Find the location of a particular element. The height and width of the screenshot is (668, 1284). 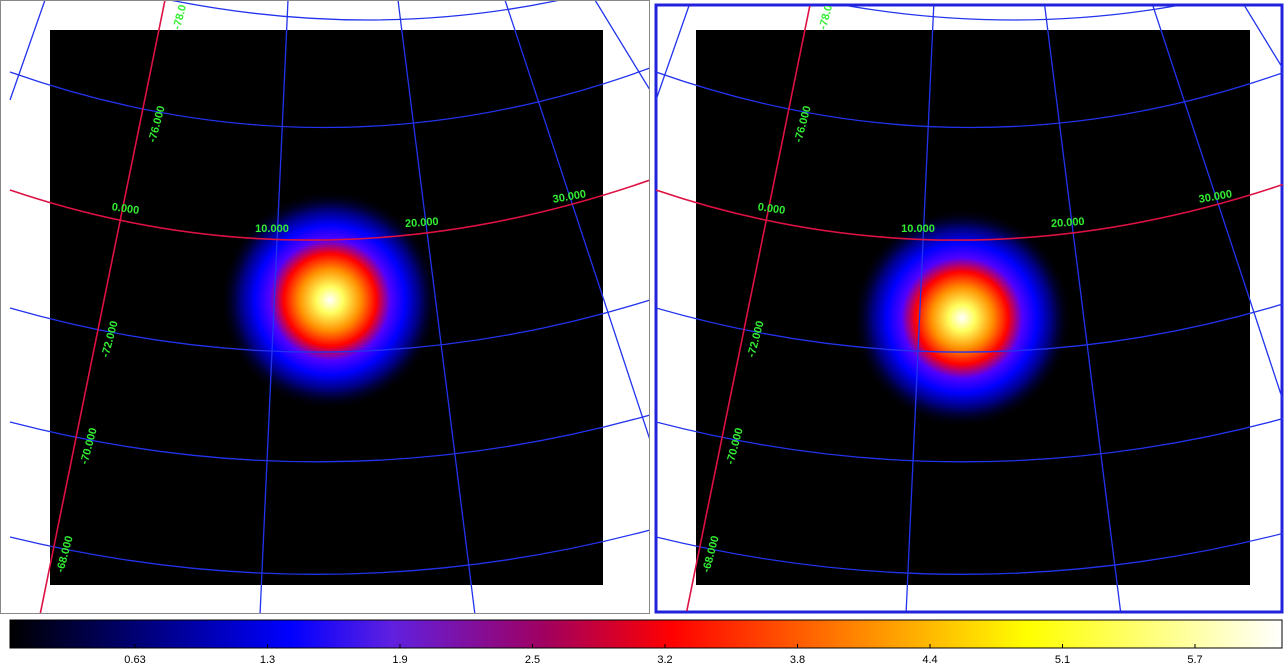

colorbar-label: 5.1 is located at coordinates (1062, 660).